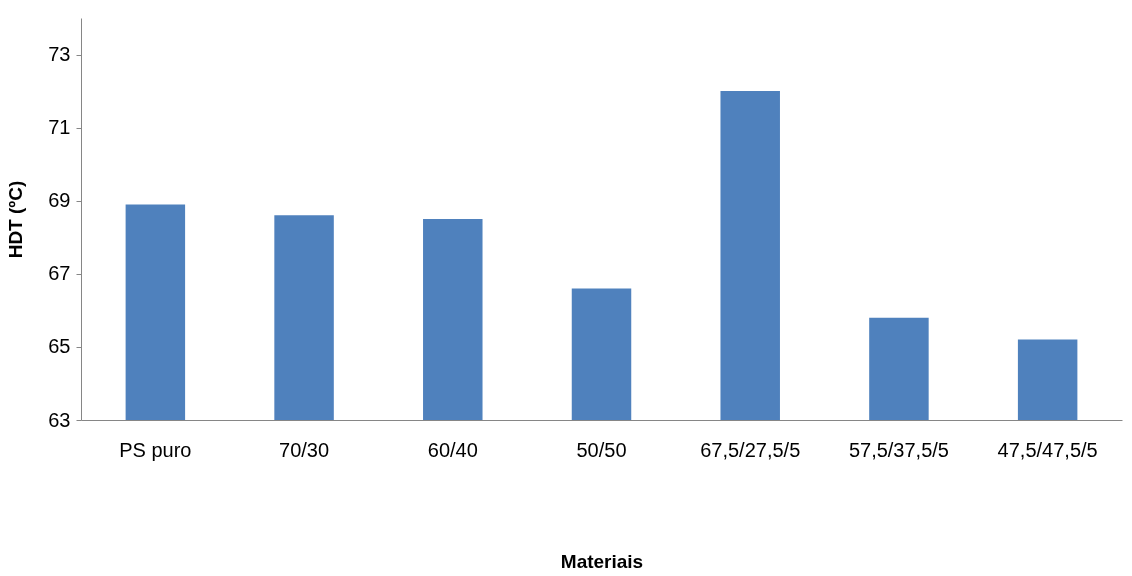  What do you see at coordinates (59, 200) in the screenshot?
I see `y-tick-label: 69` at bounding box center [59, 200].